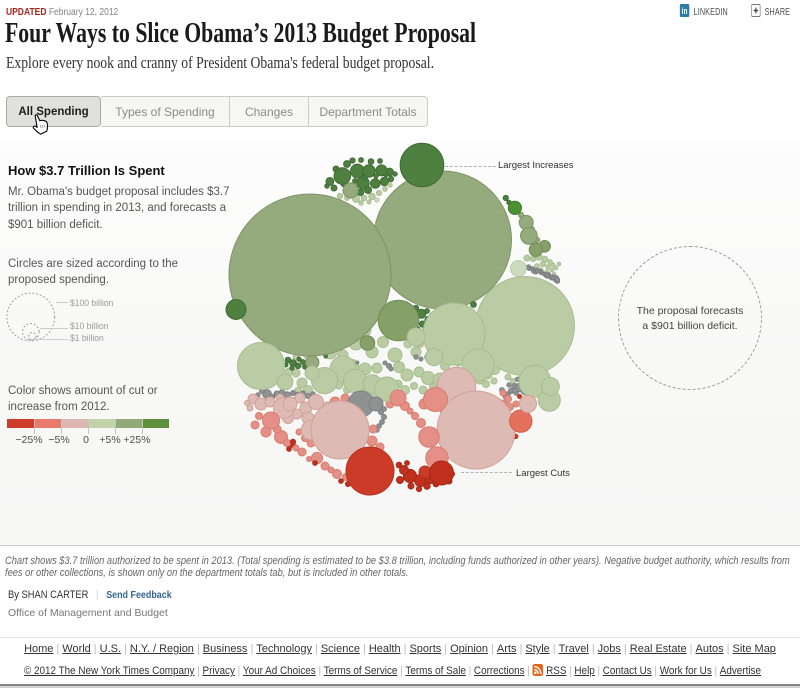 This screenshot has width=800, height=688. Describe the element at coordinates (684, 11) in the screenshot. I see `svg-text: in` at that location.